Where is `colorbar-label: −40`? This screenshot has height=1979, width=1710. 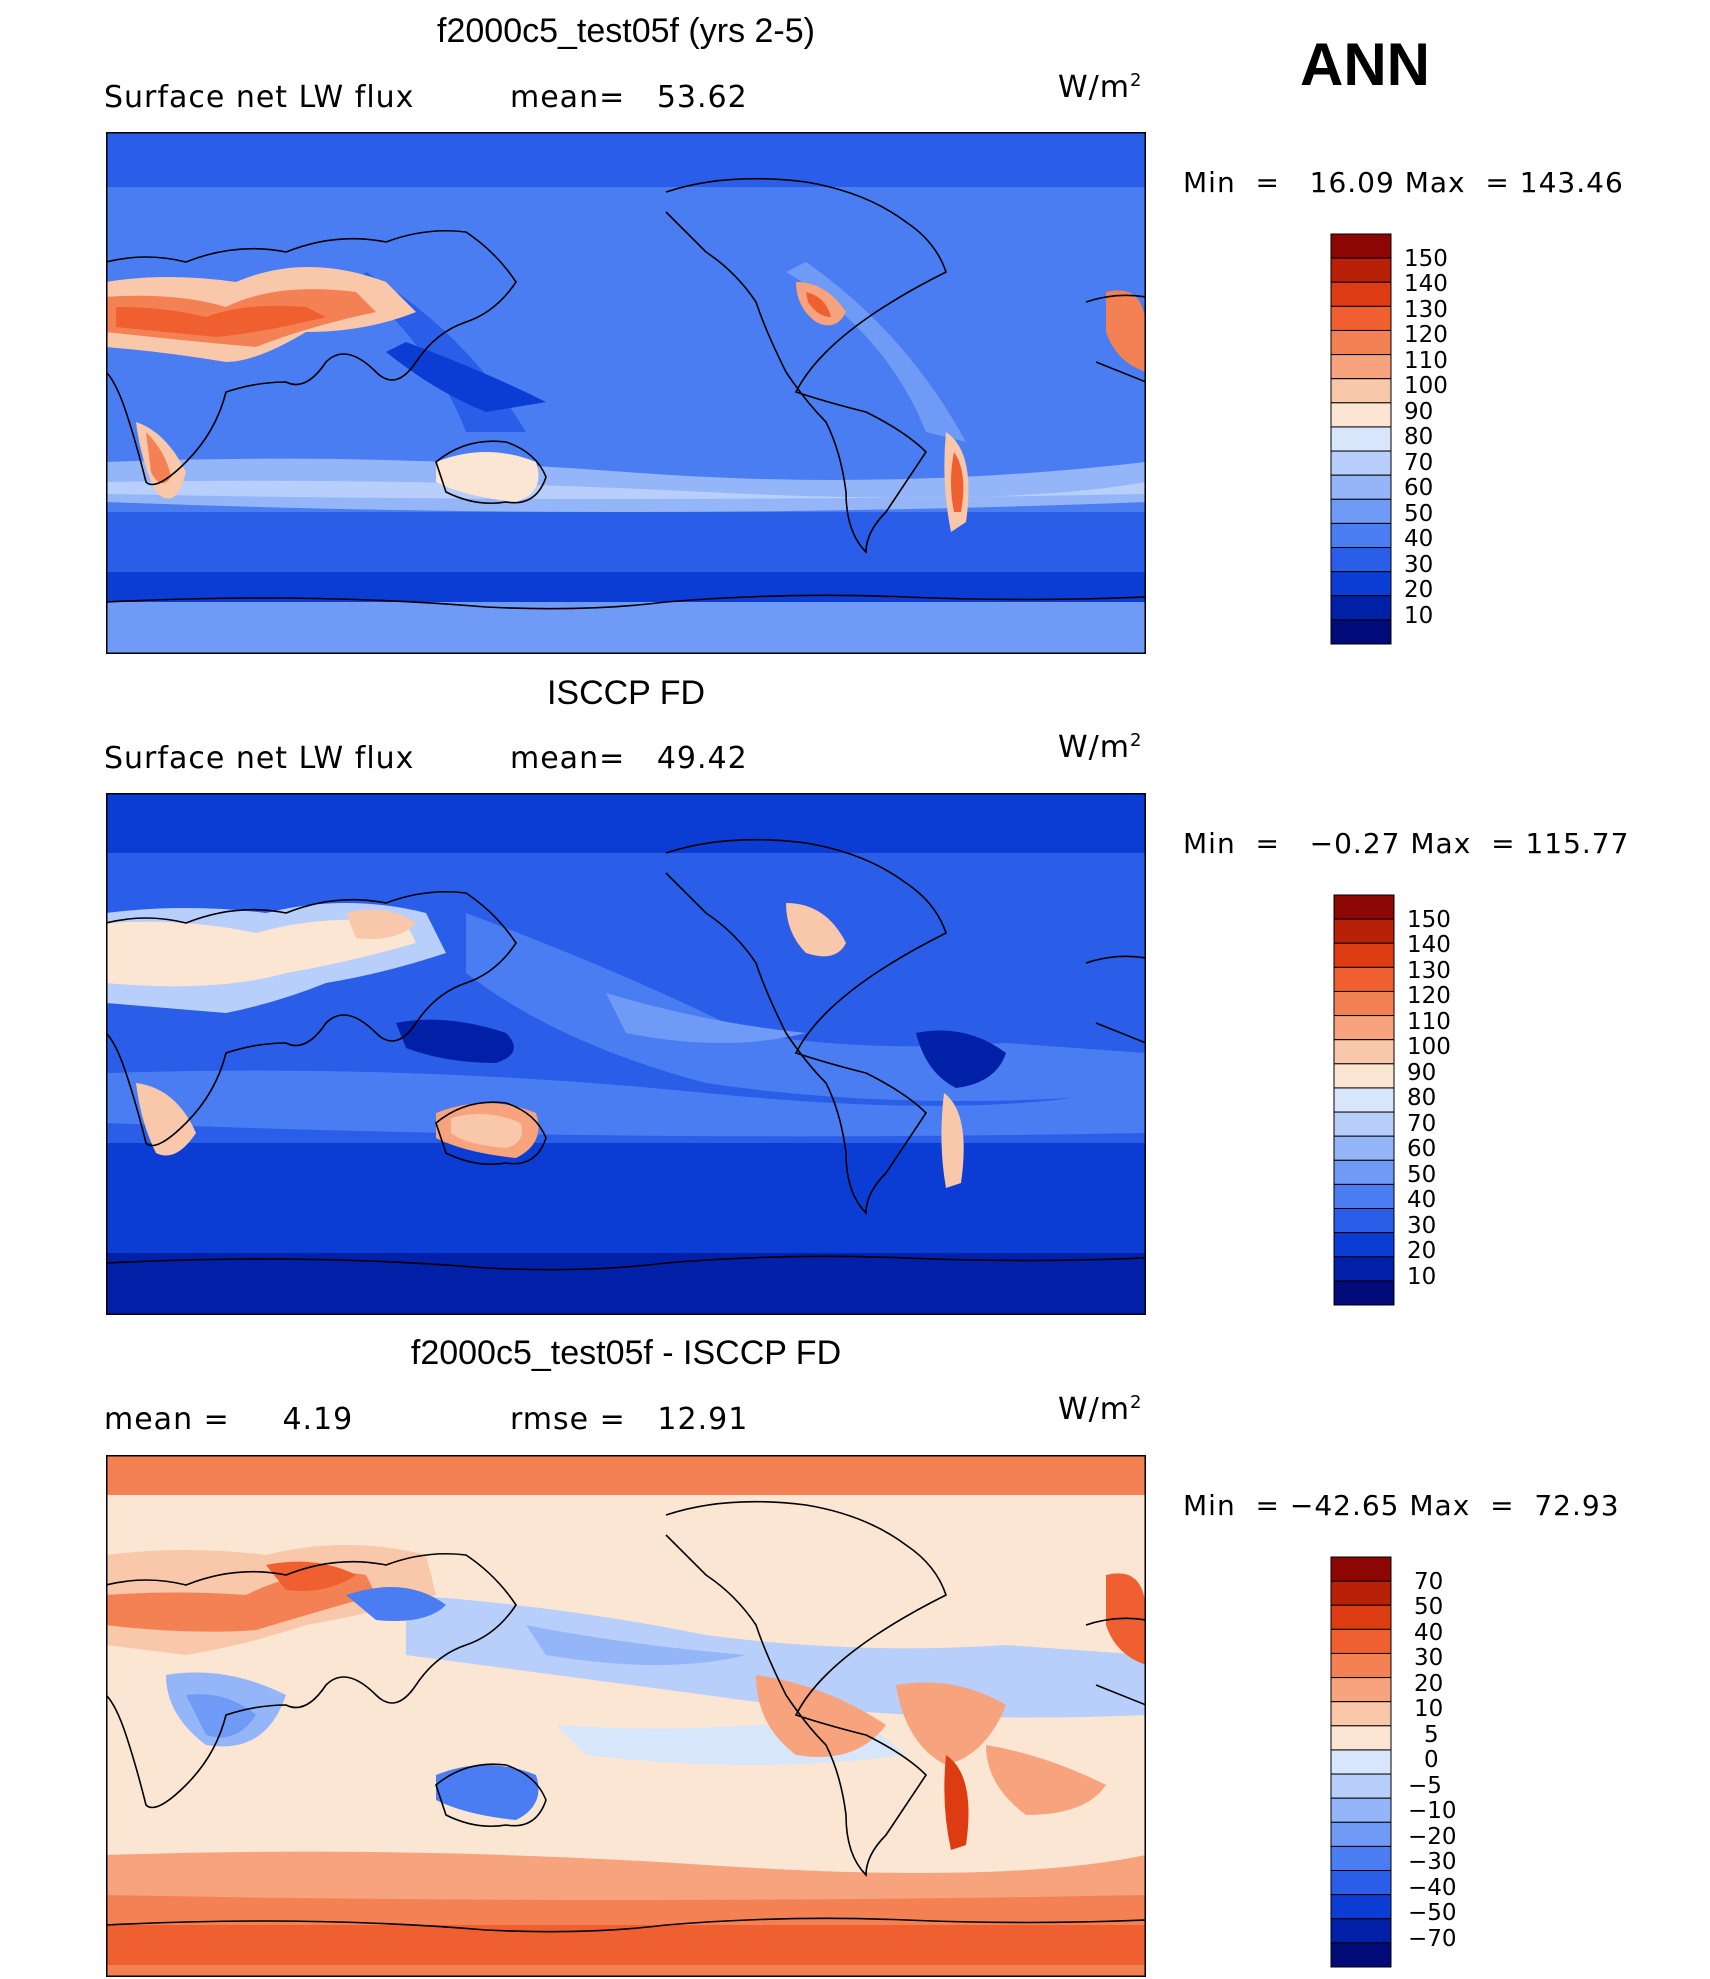 colorbar-label: −40 is located at coordinates (1432, 1888).